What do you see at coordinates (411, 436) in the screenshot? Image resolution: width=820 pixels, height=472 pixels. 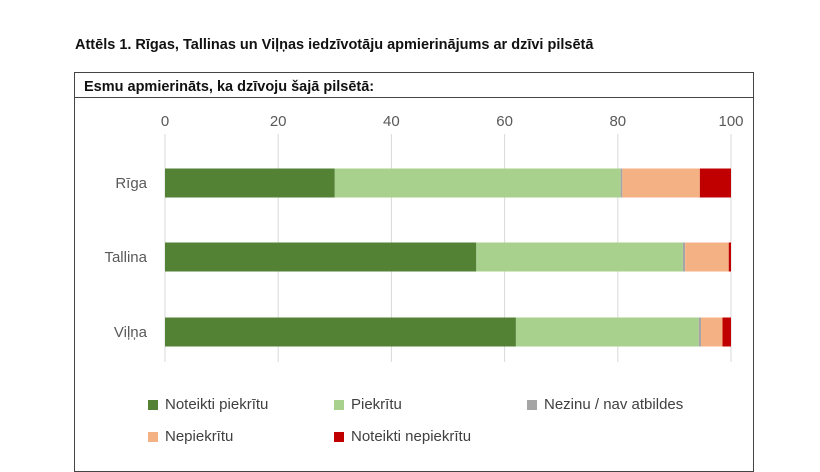 I see `legend-label: Noteikti nepiekrītu` at bounding box center [411, 436].